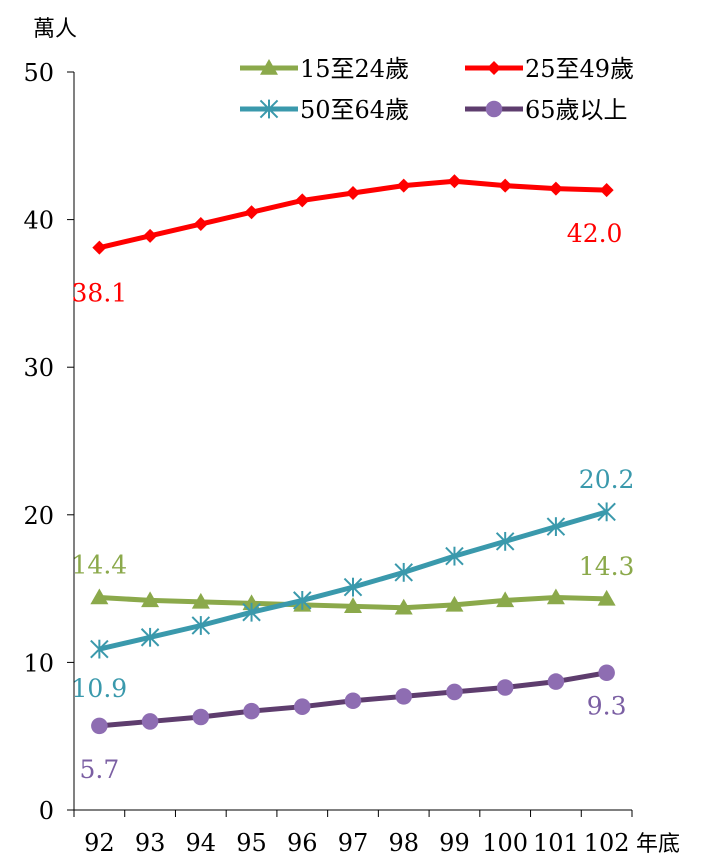 This screenshot has width=712, height=860. I want to click on x-tick-label: 96, so click(302, 843).